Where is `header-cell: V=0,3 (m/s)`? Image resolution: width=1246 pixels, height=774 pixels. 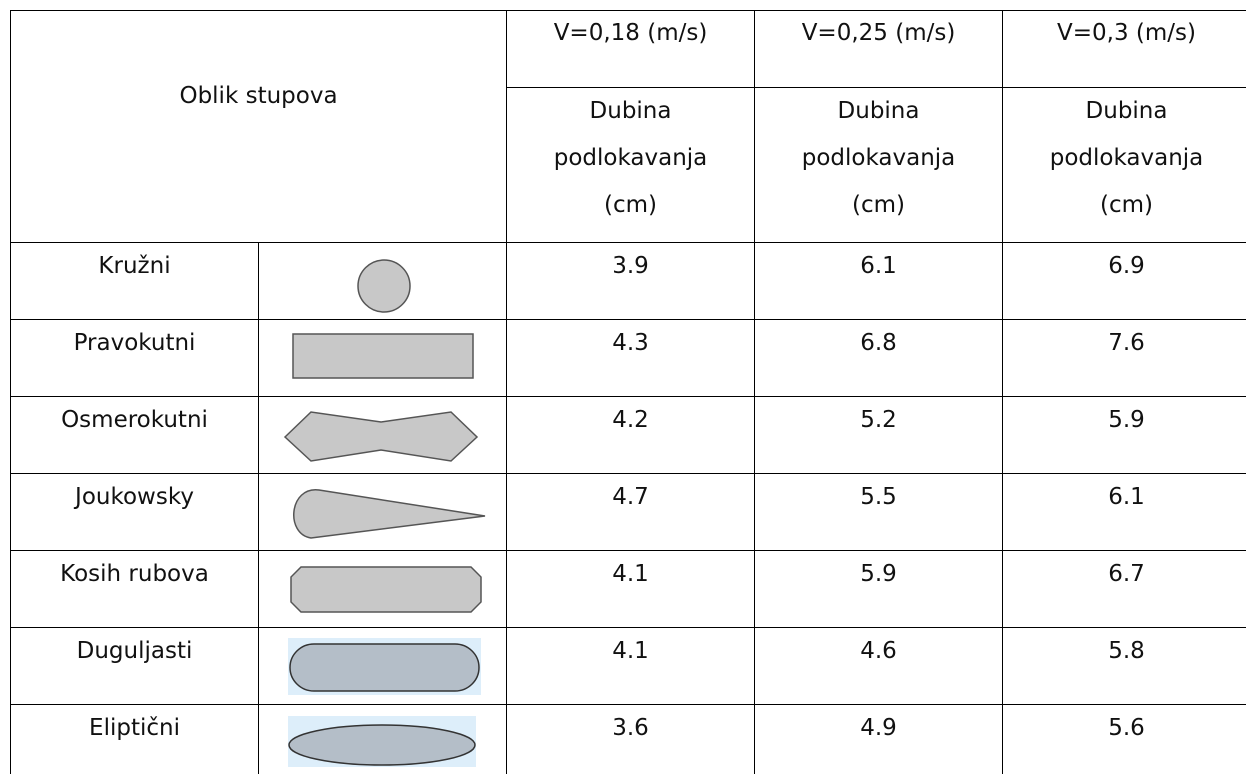
header-cell: V=0,3 (m/s) is located at coordinates (1124, 49).